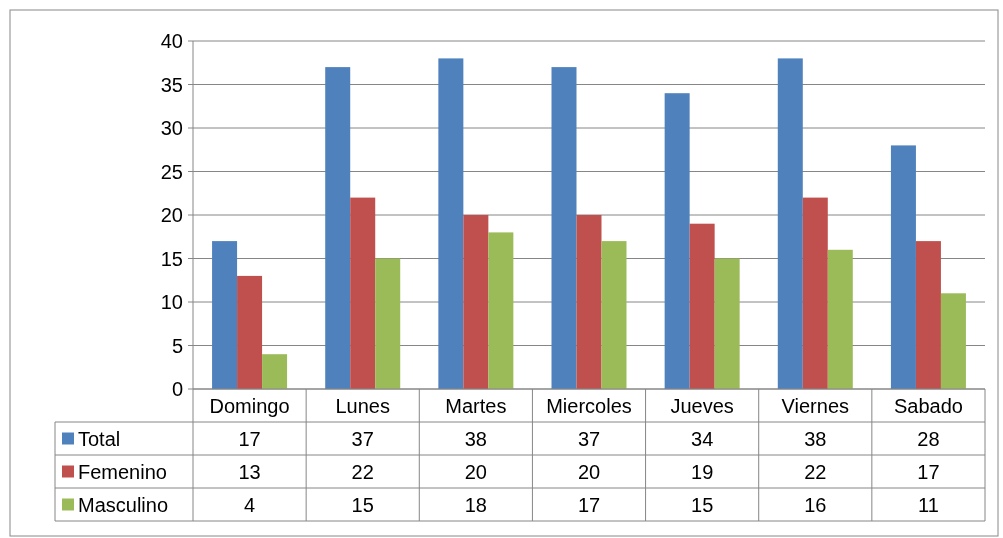 The width and height of the screenshot is (1003, 538). I want to click on data-label: 34, so click(702, 438).